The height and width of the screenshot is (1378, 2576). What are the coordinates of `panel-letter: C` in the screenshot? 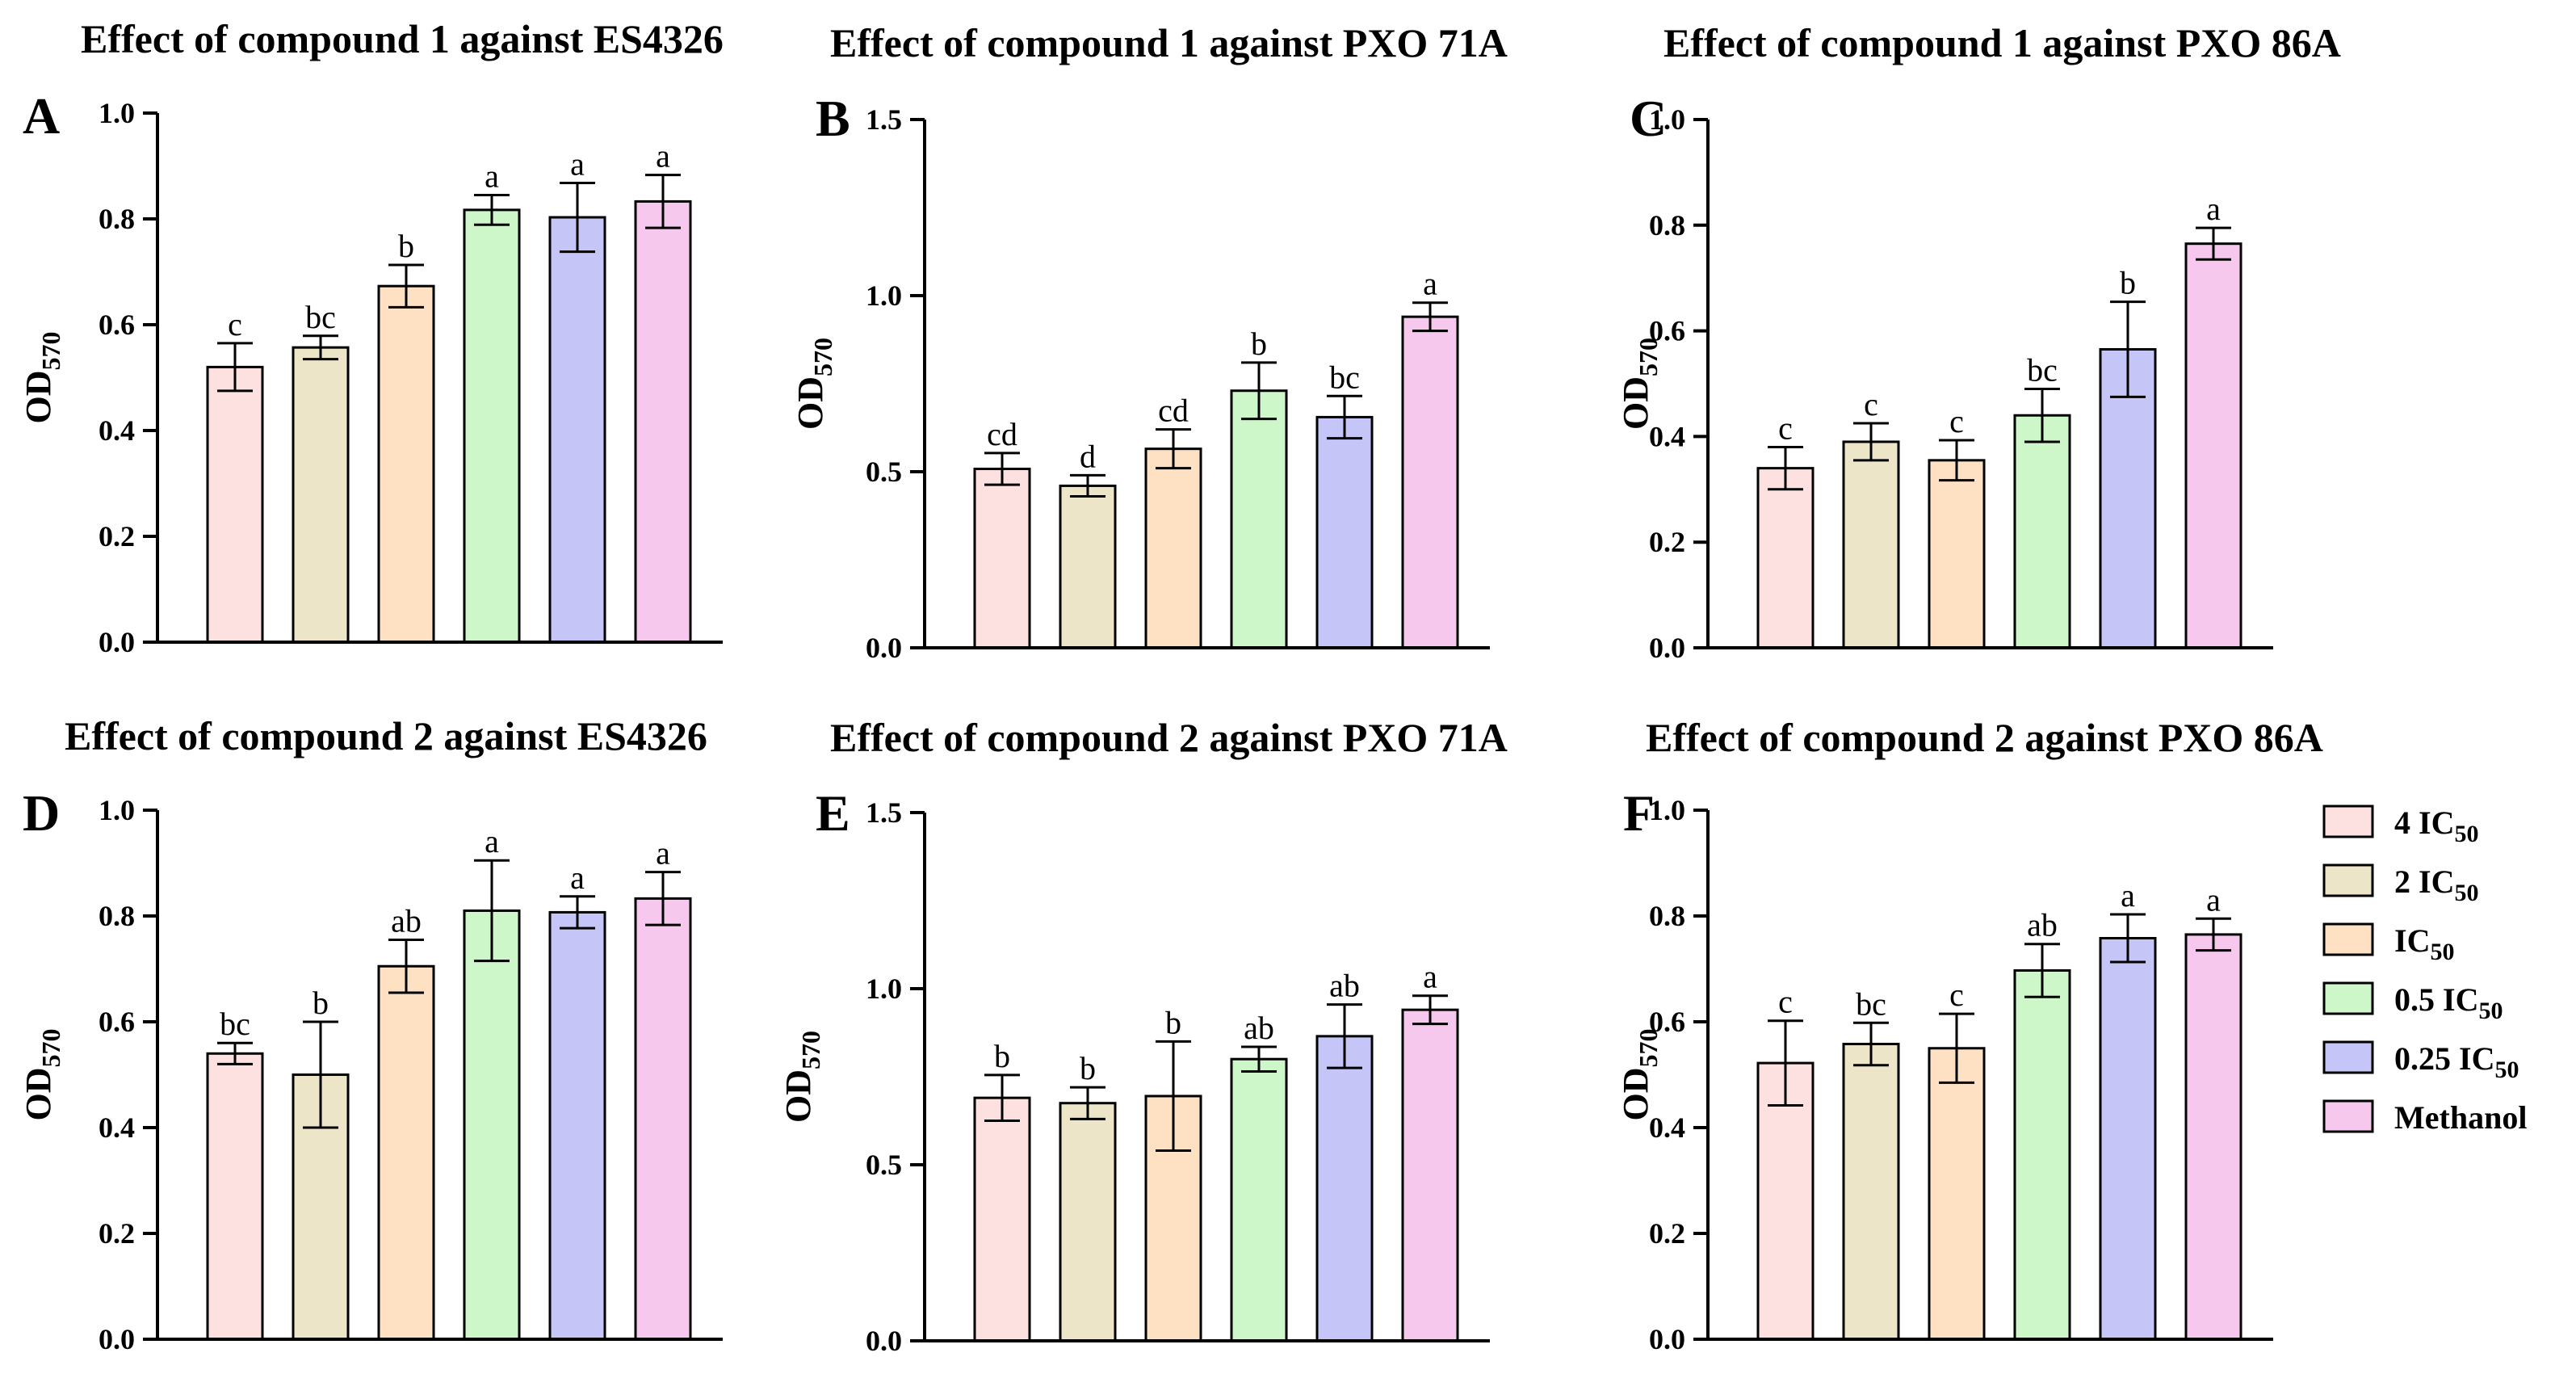 It's located at (1648, 118).